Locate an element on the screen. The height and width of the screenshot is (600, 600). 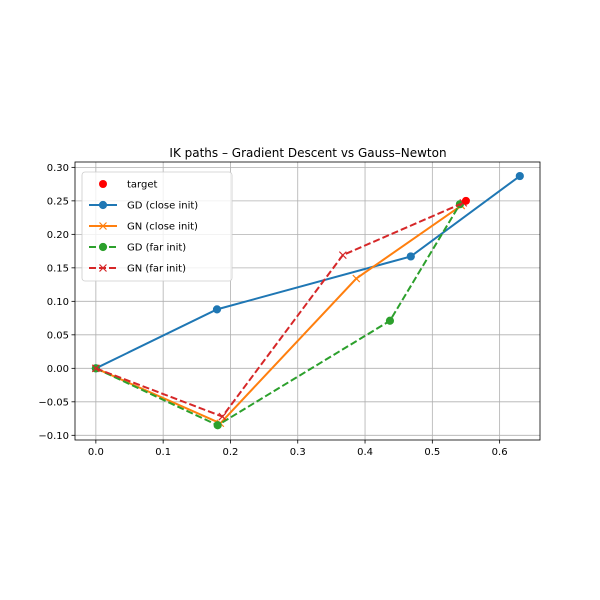
target-point is located at coordinates (465, 200).